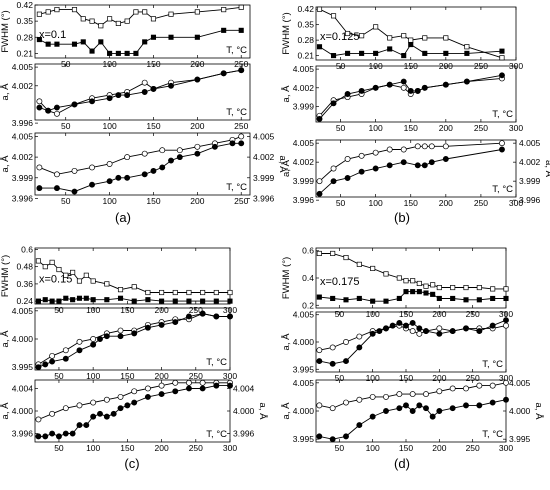 The height and width of the screenshot is (490, 550). What do you see at coordinates (134, 411) in the screenshot?
I see `series-line-filled-circle` at bounding box center [134, 411].